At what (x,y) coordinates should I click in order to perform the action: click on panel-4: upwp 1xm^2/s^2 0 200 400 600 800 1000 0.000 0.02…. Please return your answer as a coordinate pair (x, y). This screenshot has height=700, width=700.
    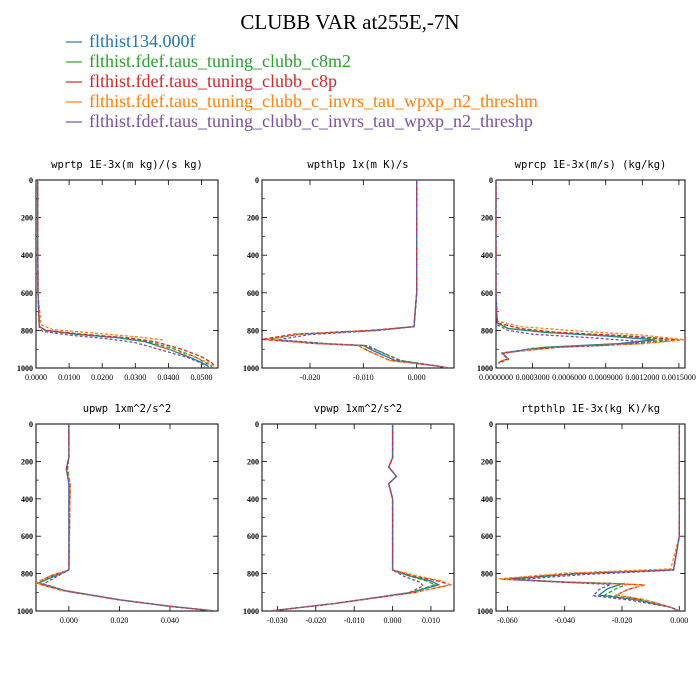
    Looking at the image, I should click on (118, 514).